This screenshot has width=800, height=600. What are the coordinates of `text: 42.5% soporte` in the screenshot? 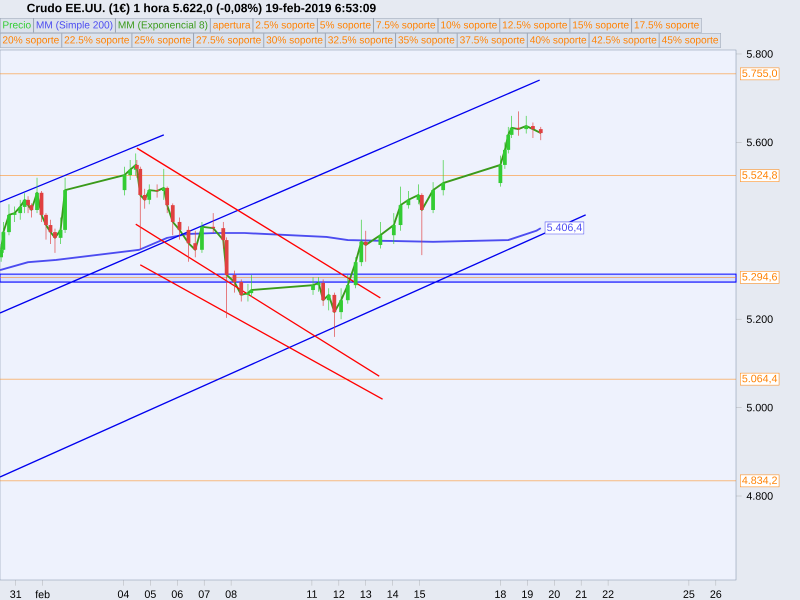 It's located at (624, 41).